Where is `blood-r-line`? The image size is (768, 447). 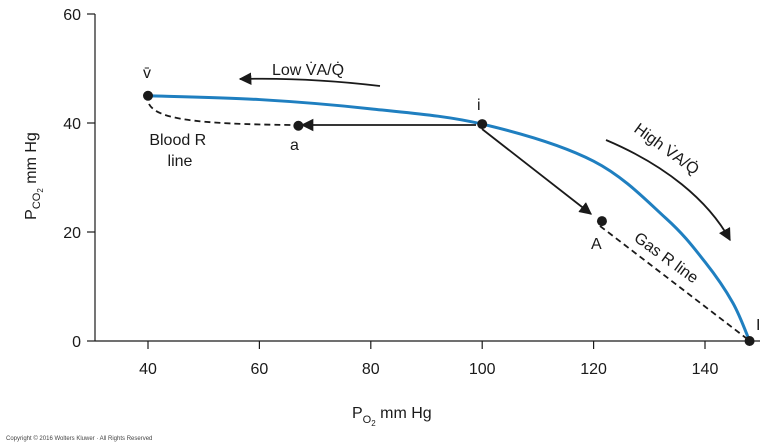
blood-r-line is located at coordinates (220, 114).